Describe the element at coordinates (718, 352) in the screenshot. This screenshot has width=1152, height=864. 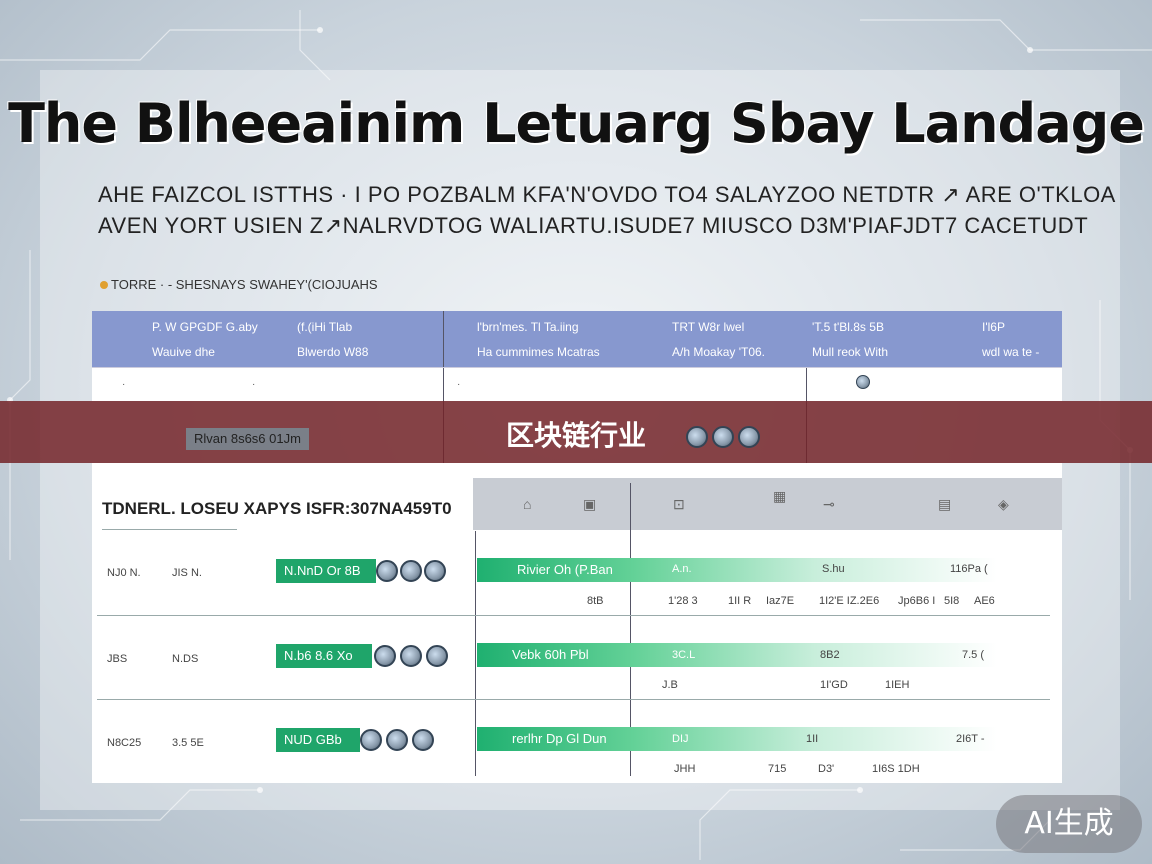
I see `header-4-line-2: A/h Moakay 'T06.` at that location.